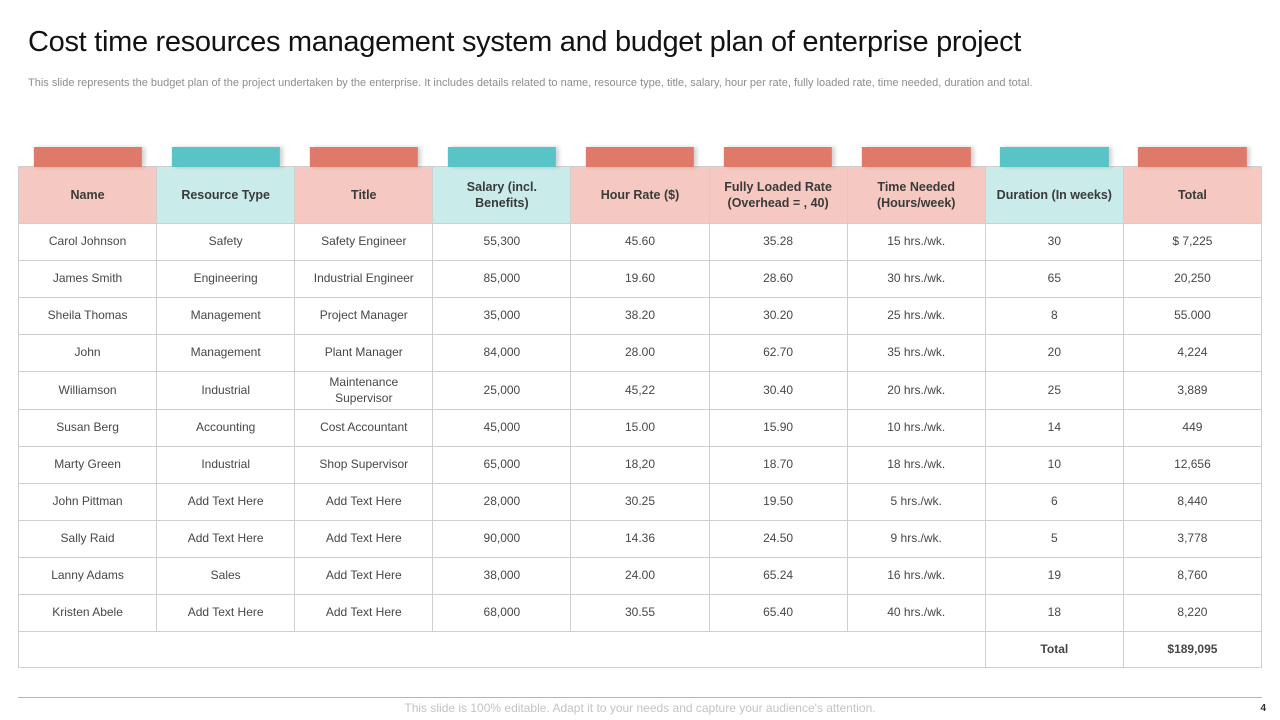 This screenshot has height=720, width=1280. What do you see at coordinates (1263, 708) in the screenshot?
I see `page-number: 4` at bounding box center [1263, 708].